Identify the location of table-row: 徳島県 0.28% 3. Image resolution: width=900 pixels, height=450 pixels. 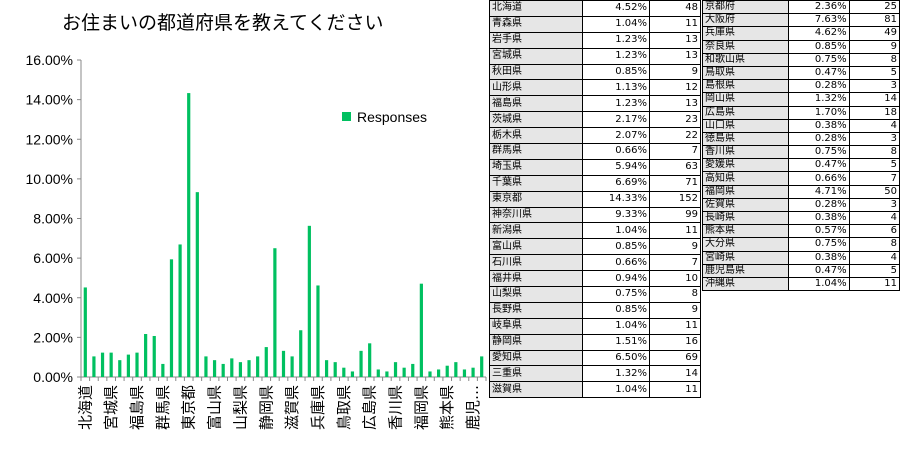
(800, 139).